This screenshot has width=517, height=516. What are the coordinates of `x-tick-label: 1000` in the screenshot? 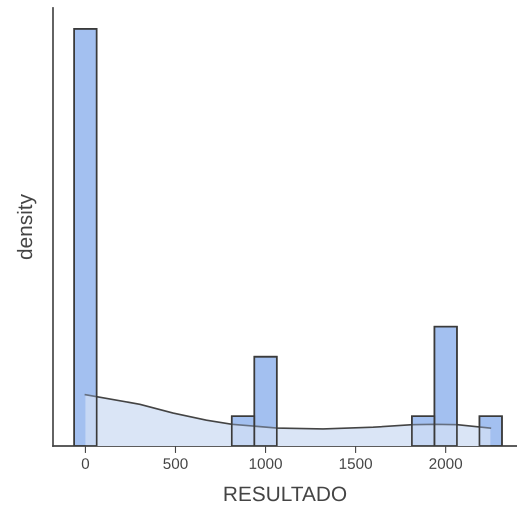 It's located at (266, 464).